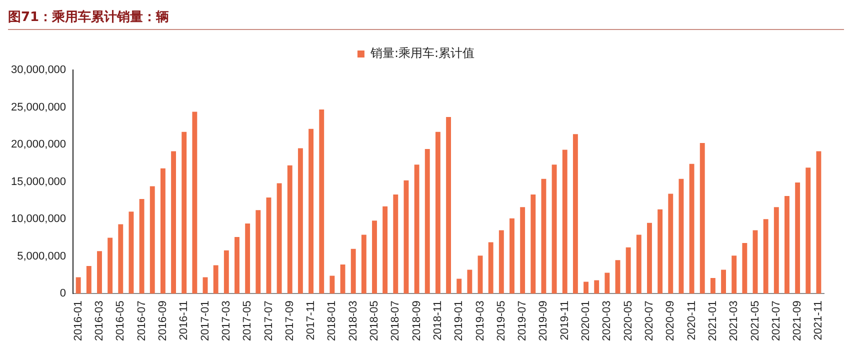 The width and height of the screenshot is (852, 347). Describe the element at coordinates (268, 321) in the screenshot. I see `x-tick-label: 2017-07` at that location.